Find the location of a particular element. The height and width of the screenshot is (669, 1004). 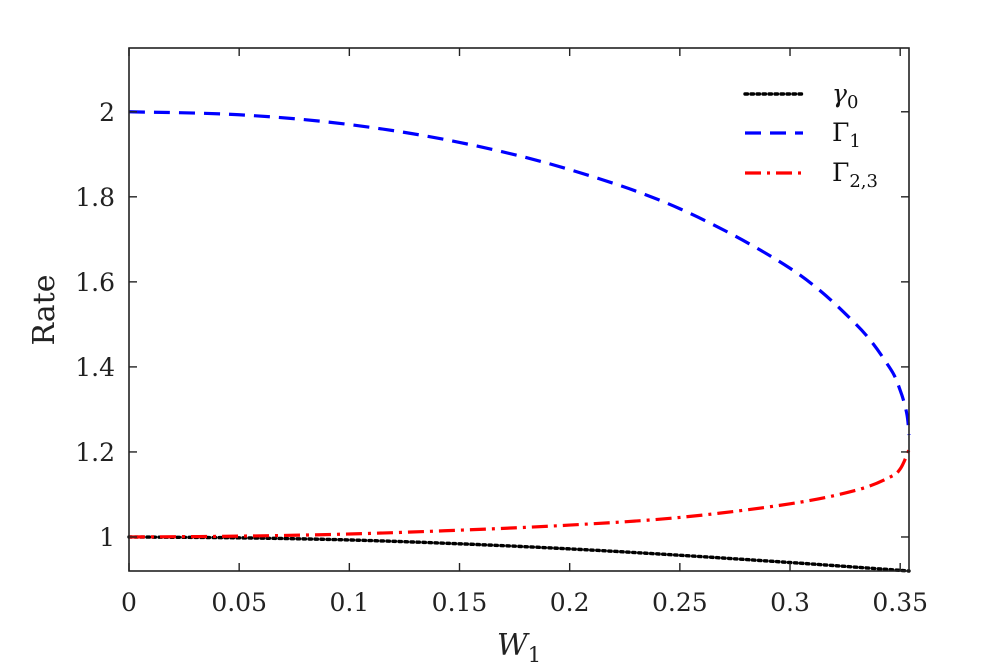

x-tick-label-0: 0 is located at coordinates (129, 602).